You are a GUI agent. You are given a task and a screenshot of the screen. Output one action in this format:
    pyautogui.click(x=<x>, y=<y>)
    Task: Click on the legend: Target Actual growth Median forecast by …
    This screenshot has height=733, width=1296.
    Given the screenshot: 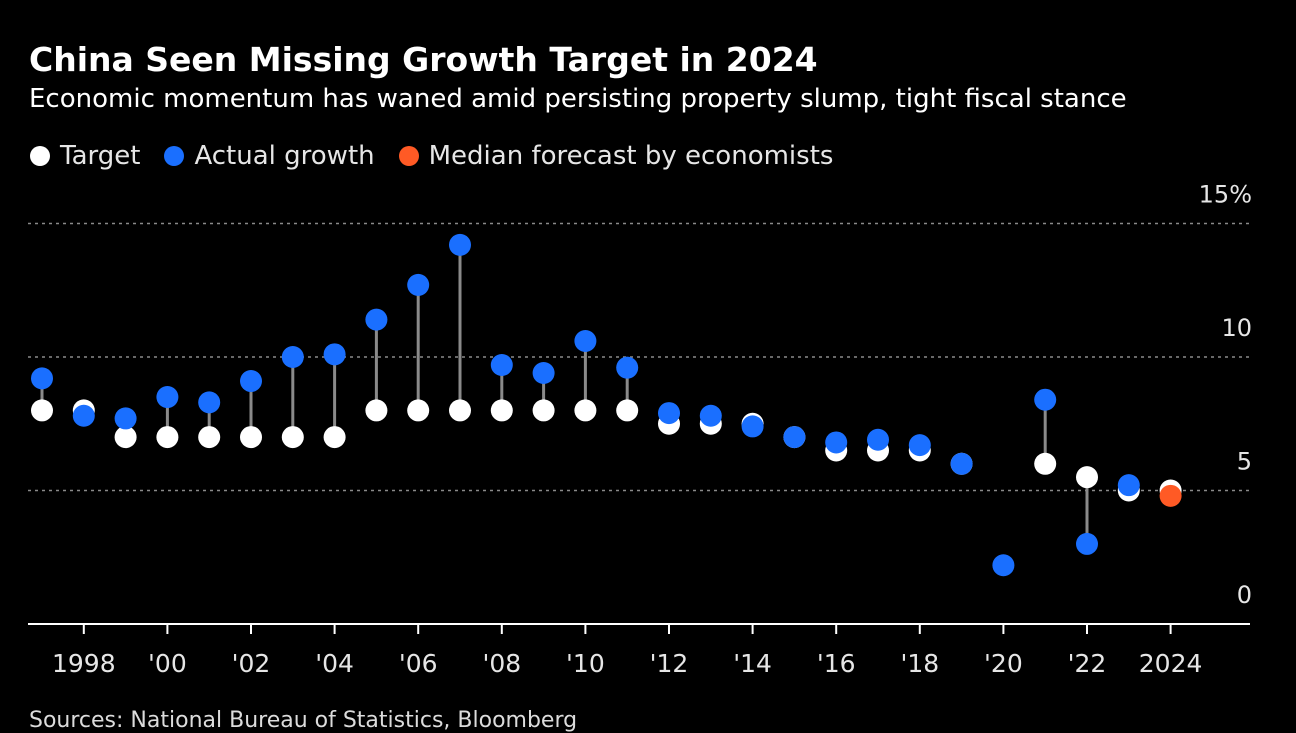 What is the action you would take?
    pyautogui.click(x=443, y=156)
    